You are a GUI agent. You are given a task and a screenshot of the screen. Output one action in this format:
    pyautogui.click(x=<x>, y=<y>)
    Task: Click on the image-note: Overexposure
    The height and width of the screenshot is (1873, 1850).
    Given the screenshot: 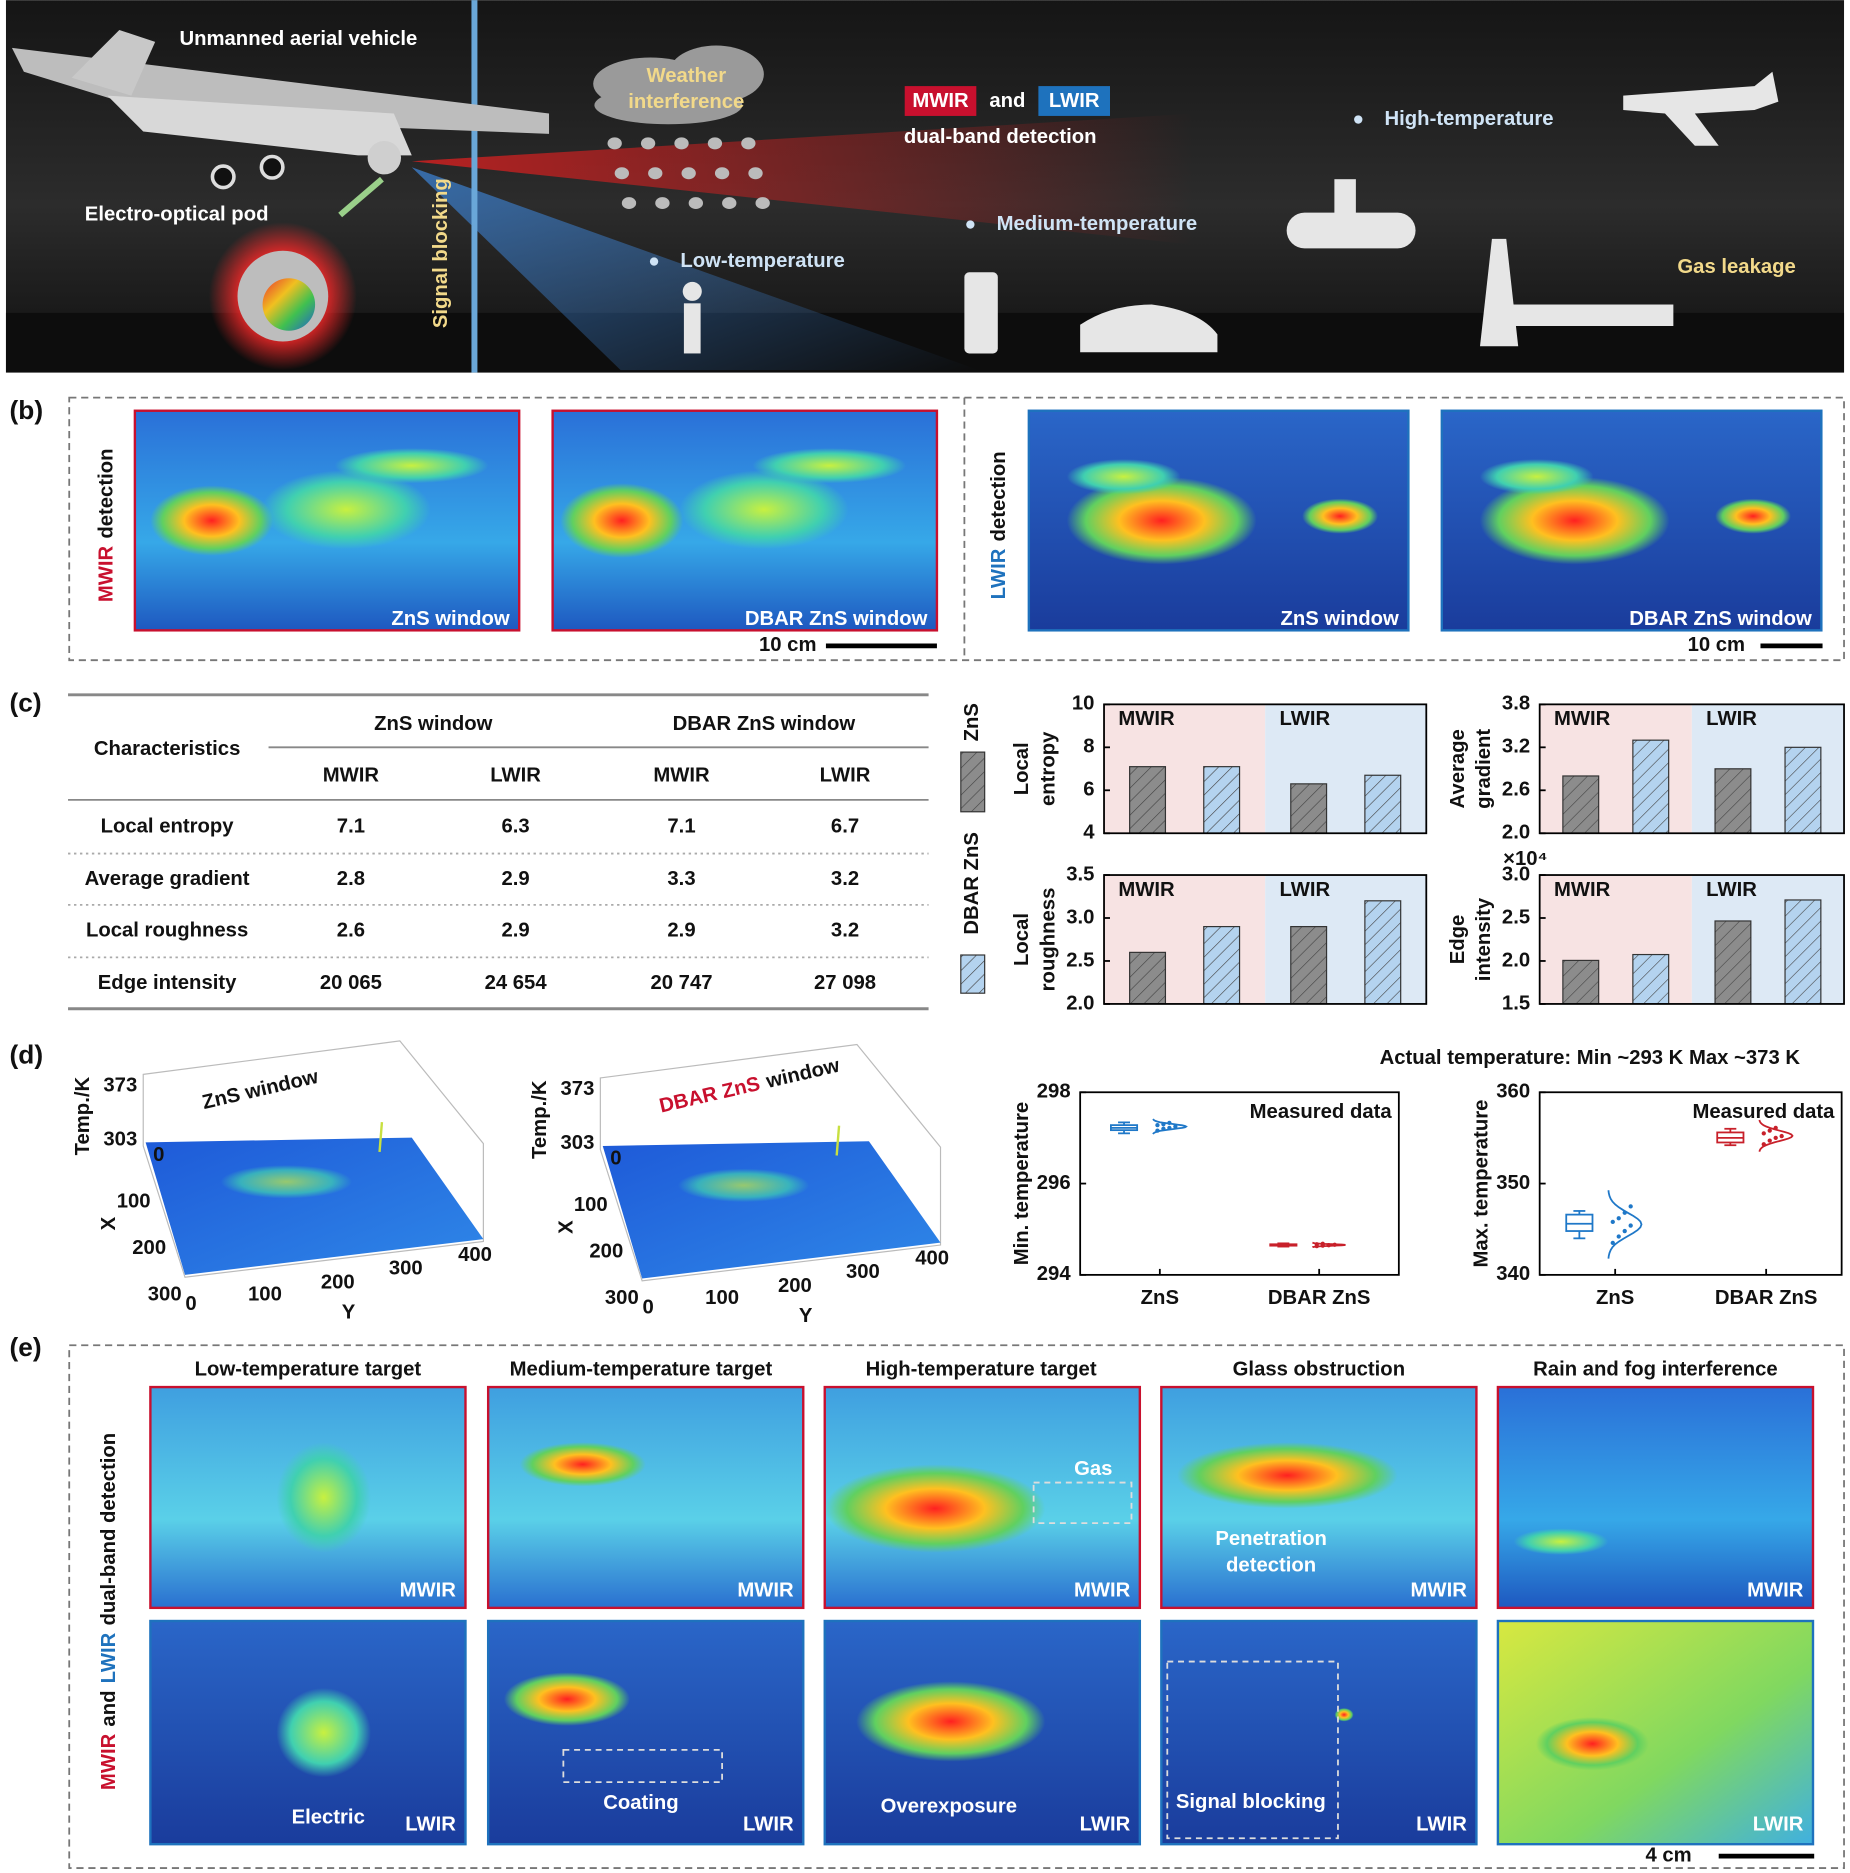 What is the action you would take?
    pyautogui.click(x=949, y=1807)
    